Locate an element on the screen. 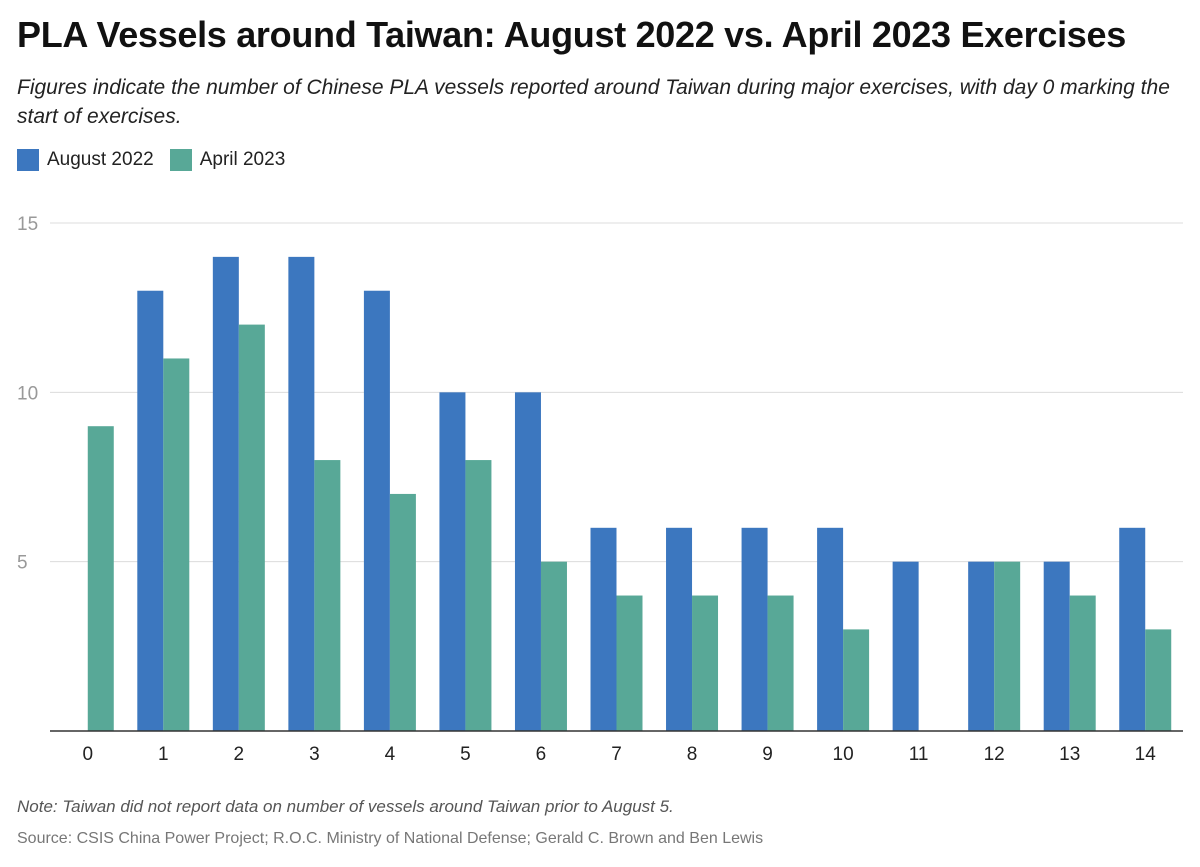 This screenshot has height=867, width=1200. x-tick-label: 6 is located at coordinates (541, 754).